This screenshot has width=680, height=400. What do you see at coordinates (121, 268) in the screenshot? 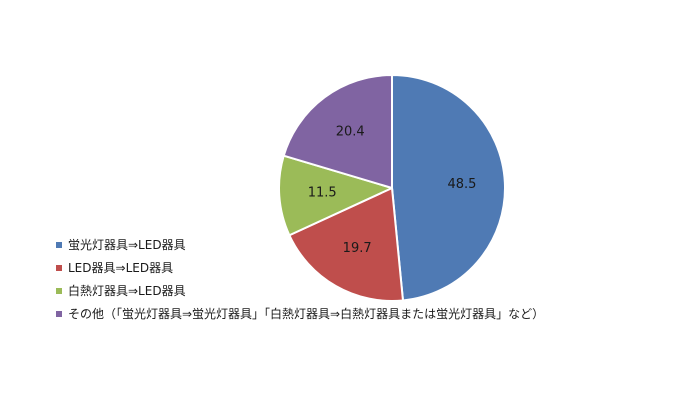
I see `legend-label: LED器具⇒LED器具` at bounding box center [121, 268].